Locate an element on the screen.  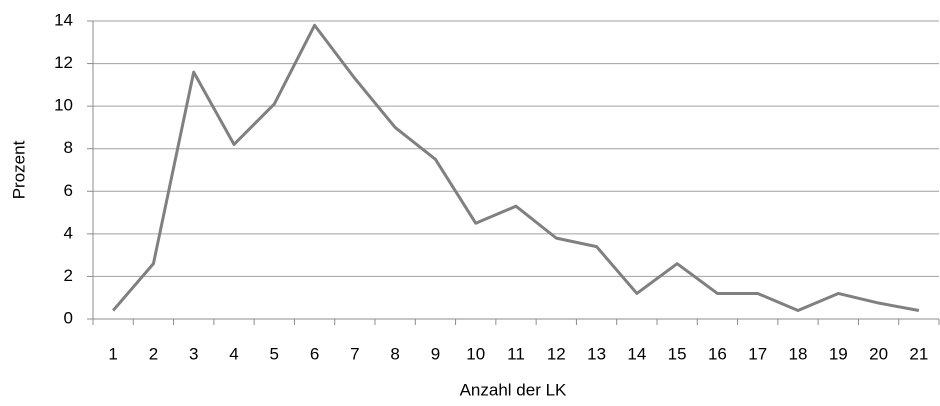
y-tick-label: 14 is located at coordinates (63, 19).